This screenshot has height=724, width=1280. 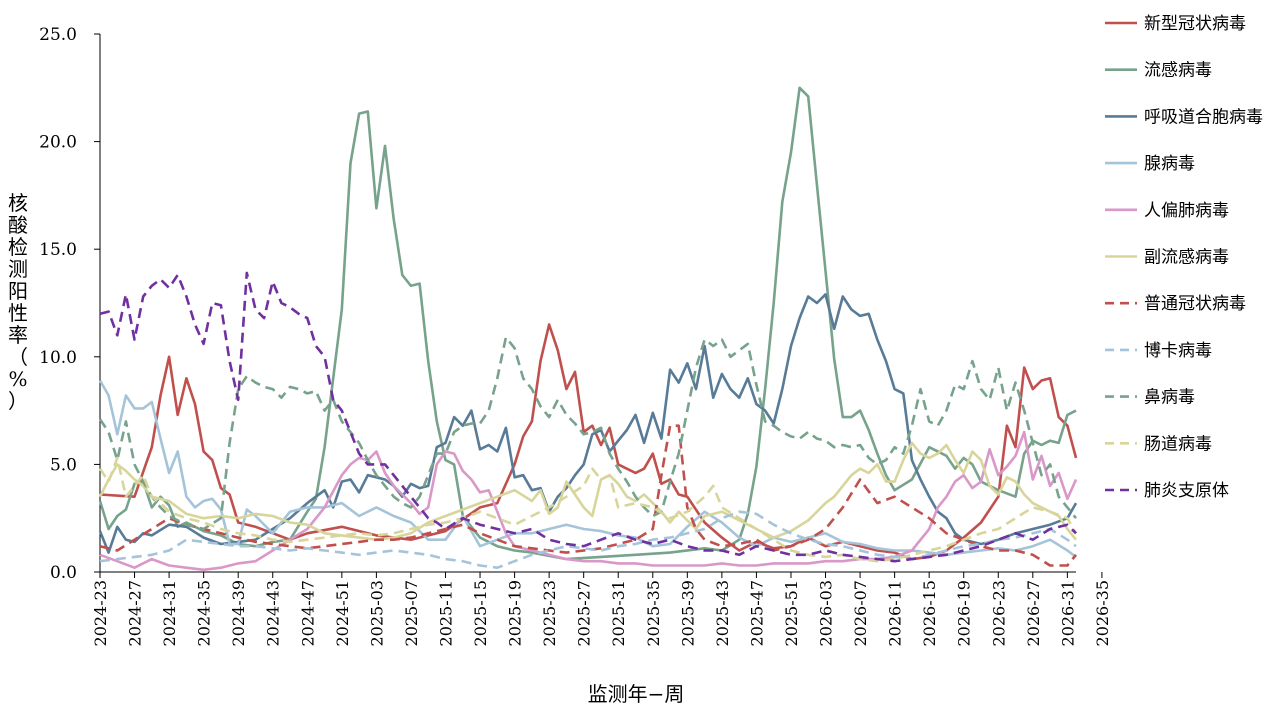 What do you see at coordinates (307, 613) in the screenshot?
I see `x-tick-label: 2024-47` at bounding box center [307, 613].